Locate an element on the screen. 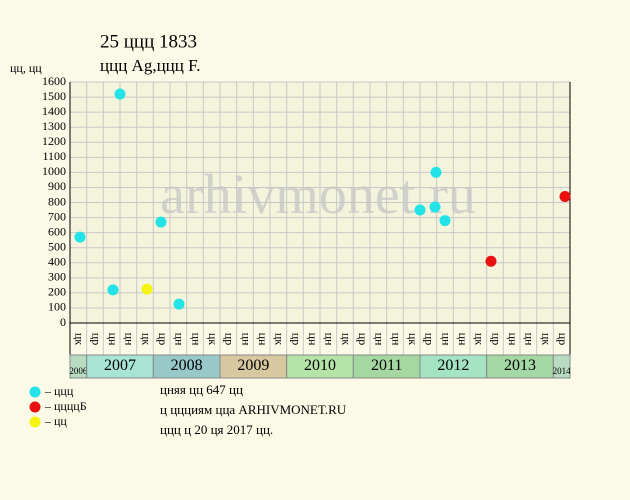 This screenshot has height=500, width=630. y-tick-label: 1500 is located at coordinates (54, 96).